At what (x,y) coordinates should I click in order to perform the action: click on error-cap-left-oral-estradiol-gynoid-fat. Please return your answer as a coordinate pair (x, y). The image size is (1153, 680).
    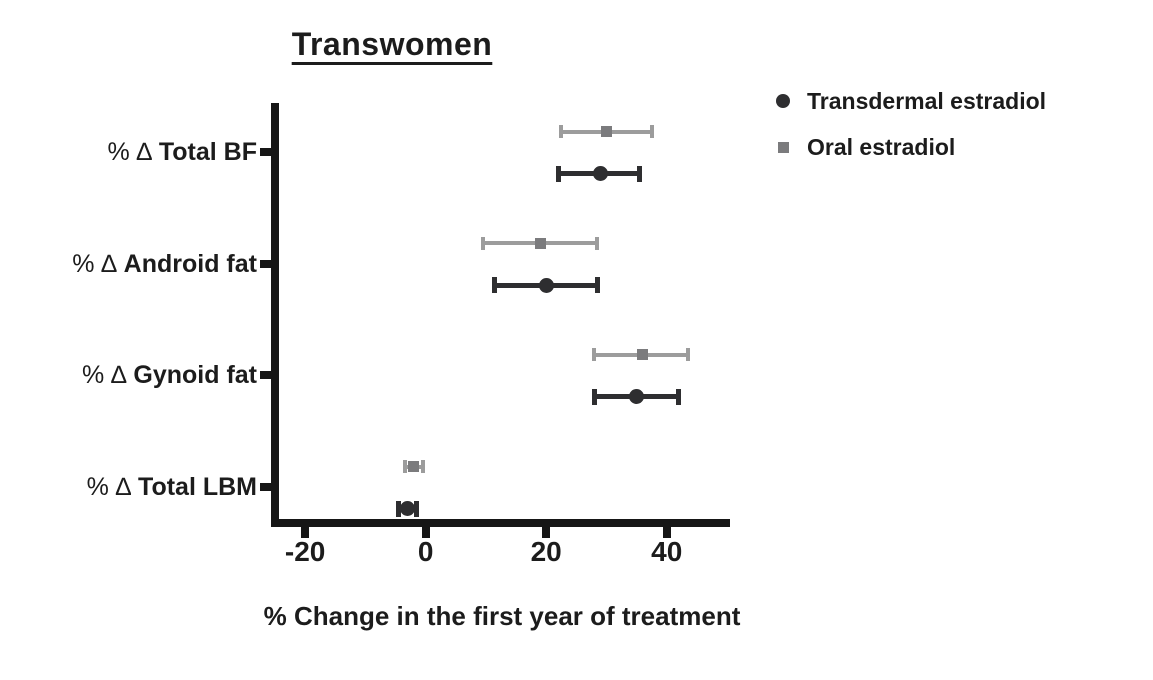
    Looking at the image, I should click on (594, 355).